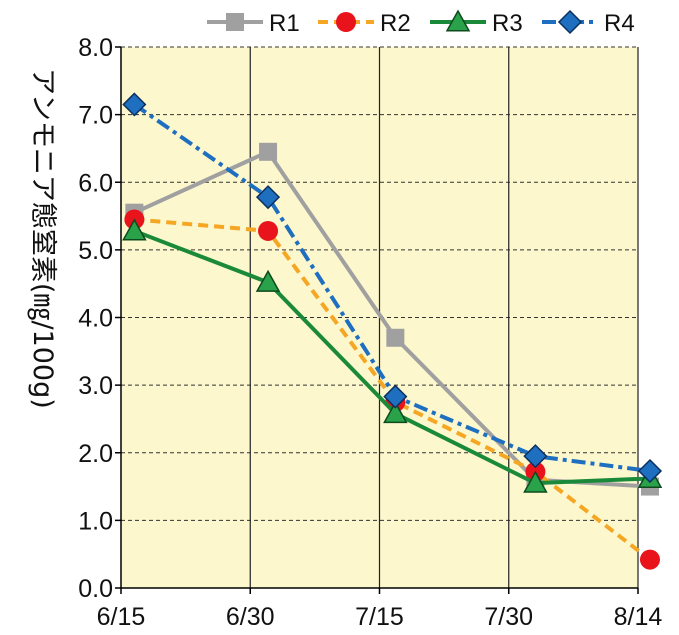  What do you see at coordinates (507, 23) in the screenshot?
I see `legend-label: R3` at bounding box center [507, 23].